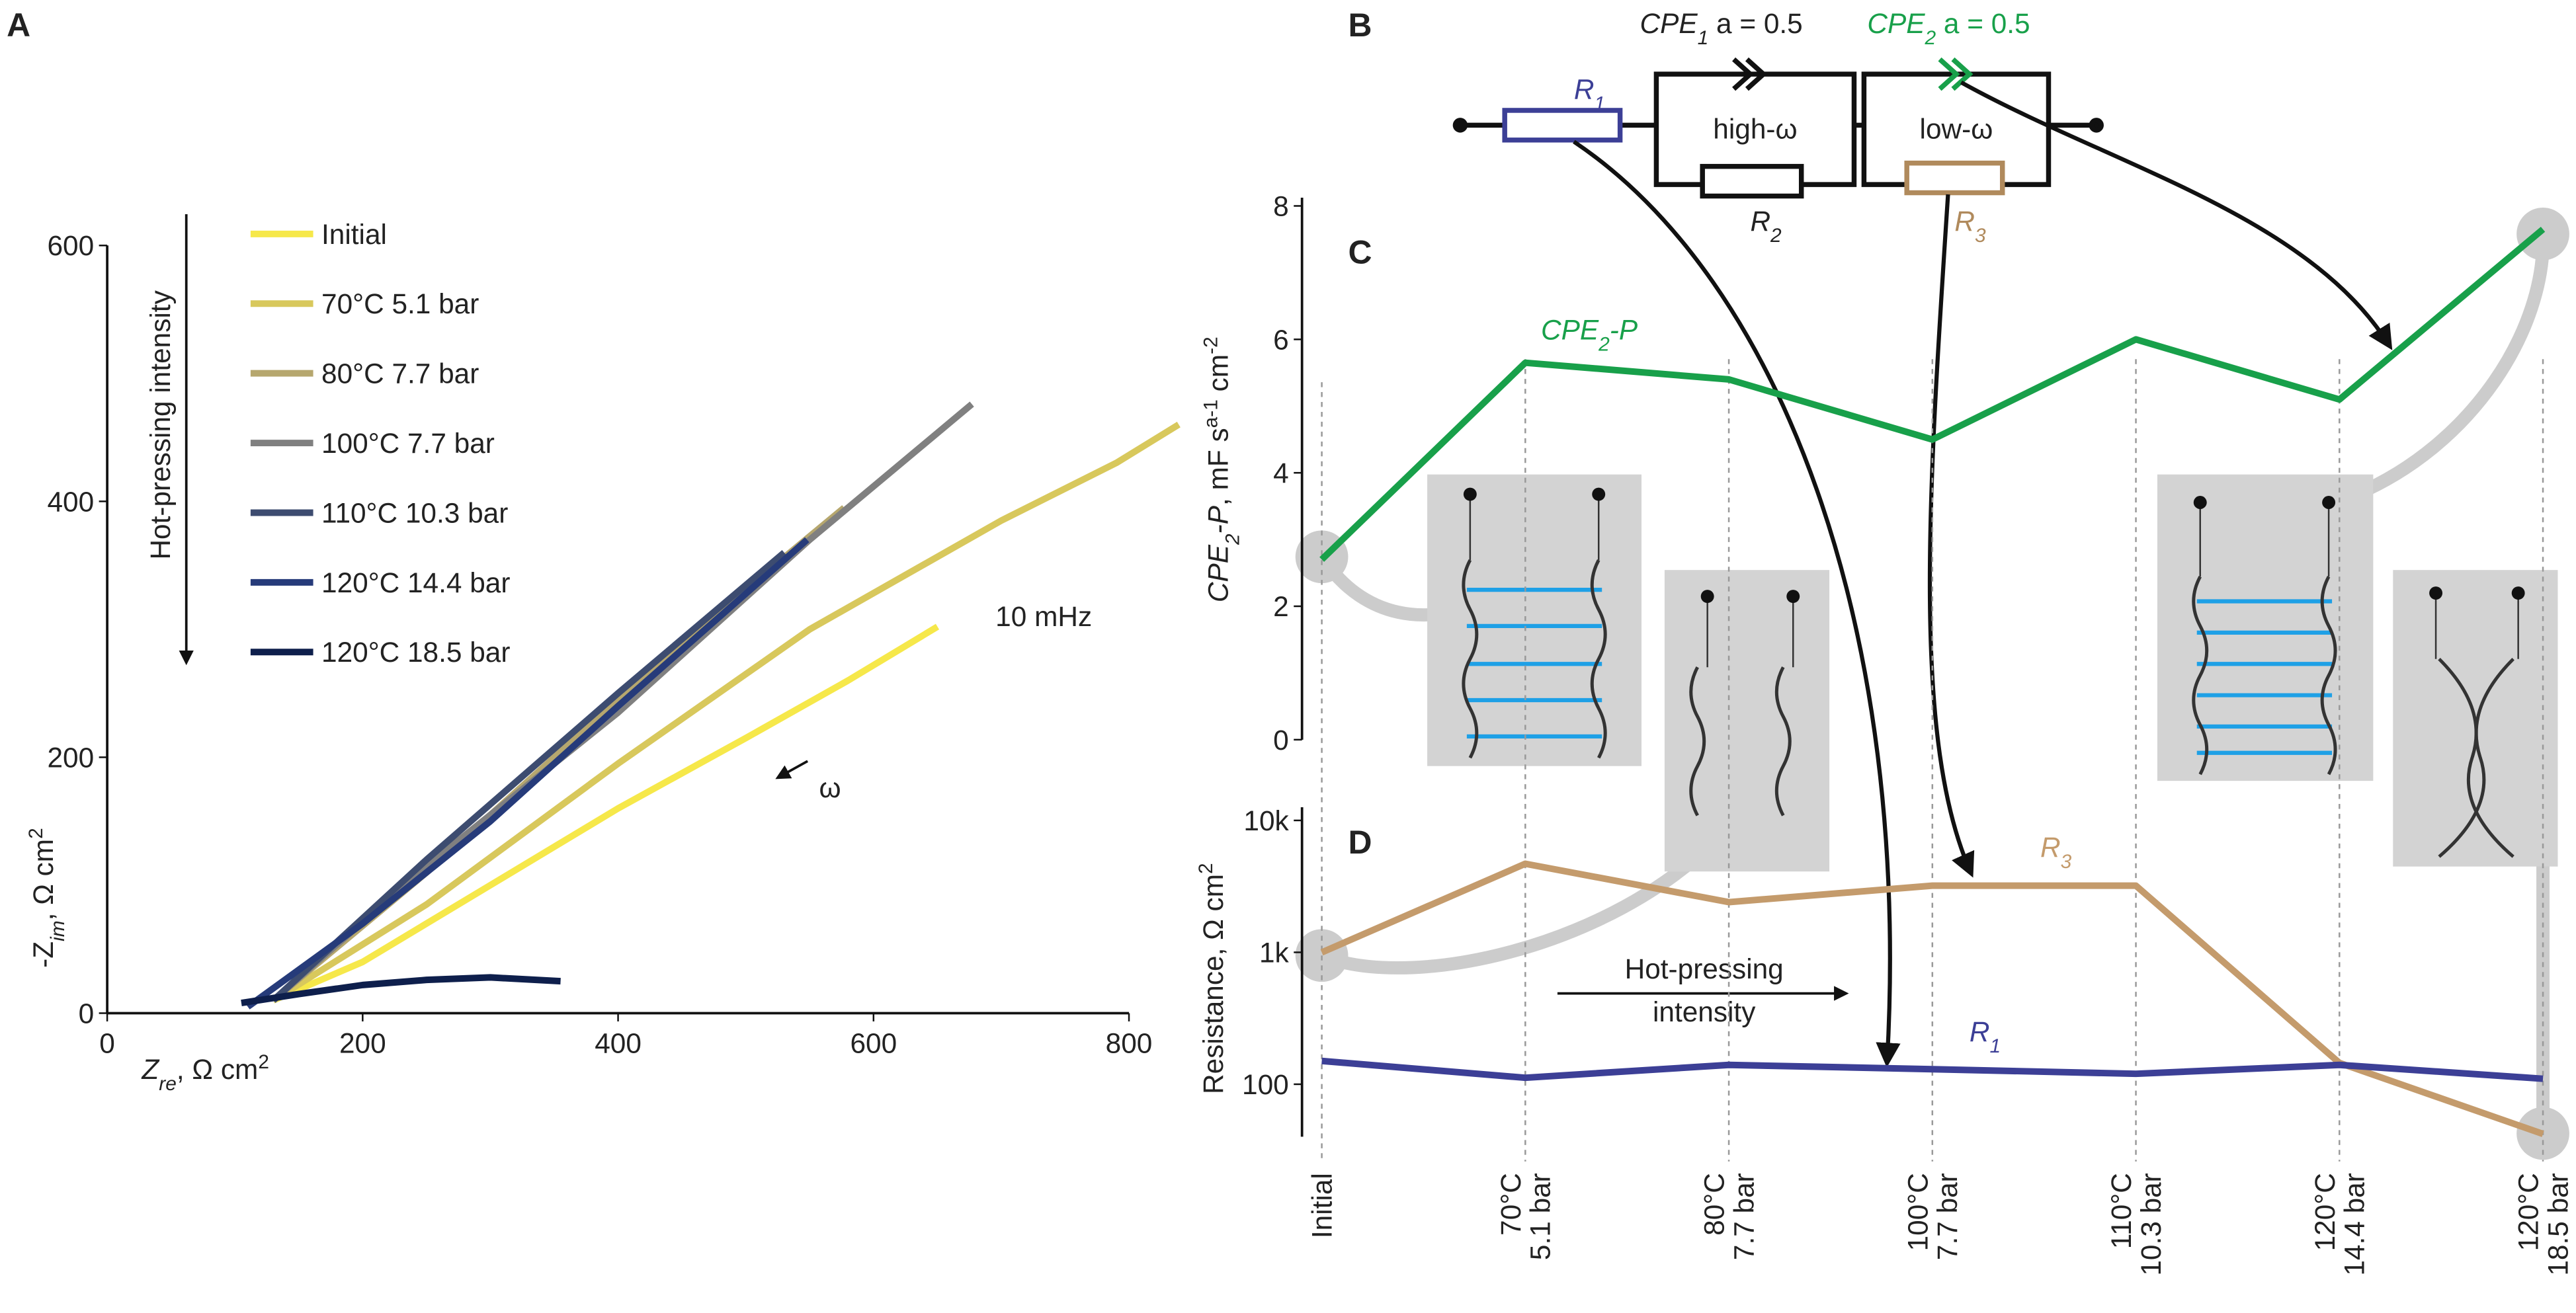 The height and width of the screenshot is (1313, 2576). Describe the element at coordinates (1211, 413) in the screenshot. I see `label-part: a-1` at that location.